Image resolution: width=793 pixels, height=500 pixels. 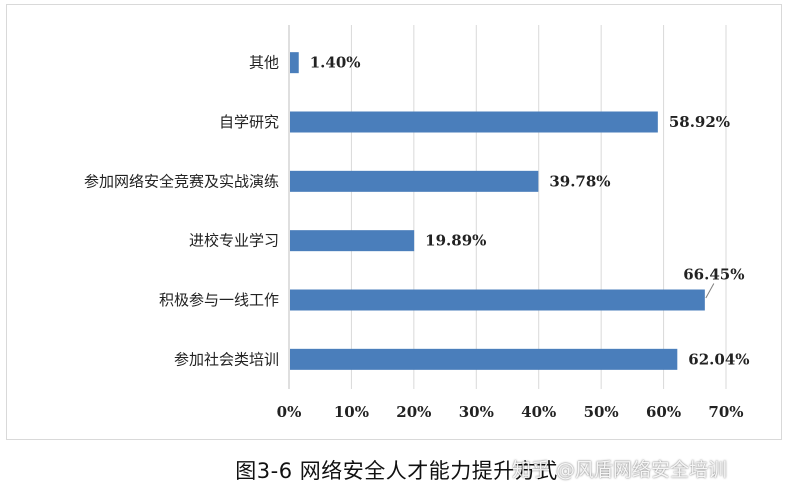 I want to click on leader-line, so click(x=710, y=291).